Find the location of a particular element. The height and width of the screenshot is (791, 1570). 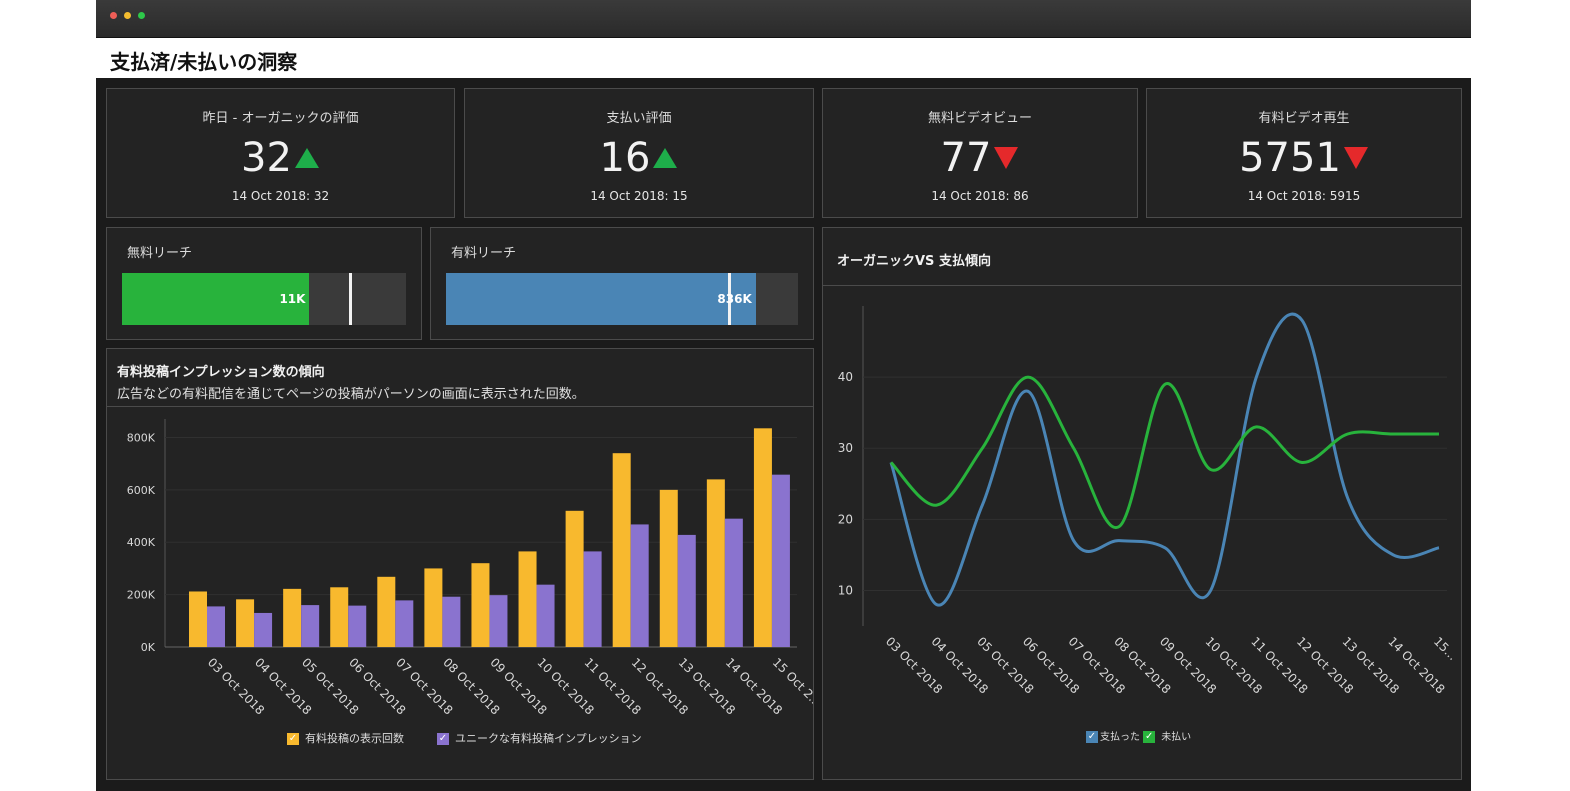

kpi-previous: 14 Oct 2018: 5915 is located at coordinates (1304, 196).